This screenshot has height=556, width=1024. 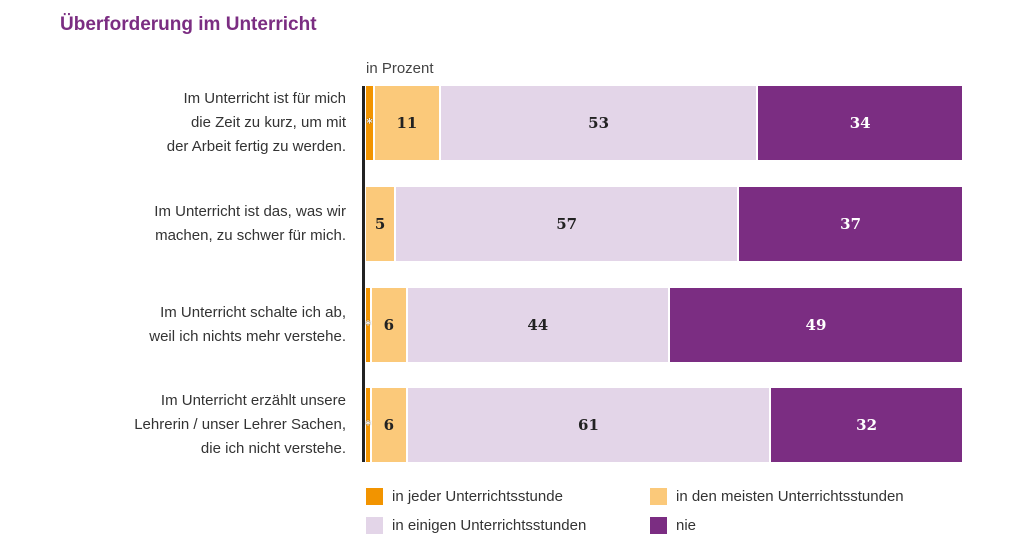 What do you see at coordinates (256, 146) in the screenshot?
I see `category-label-line: der Arbeit fertig zu werden.` at bounding box center [256, 146].